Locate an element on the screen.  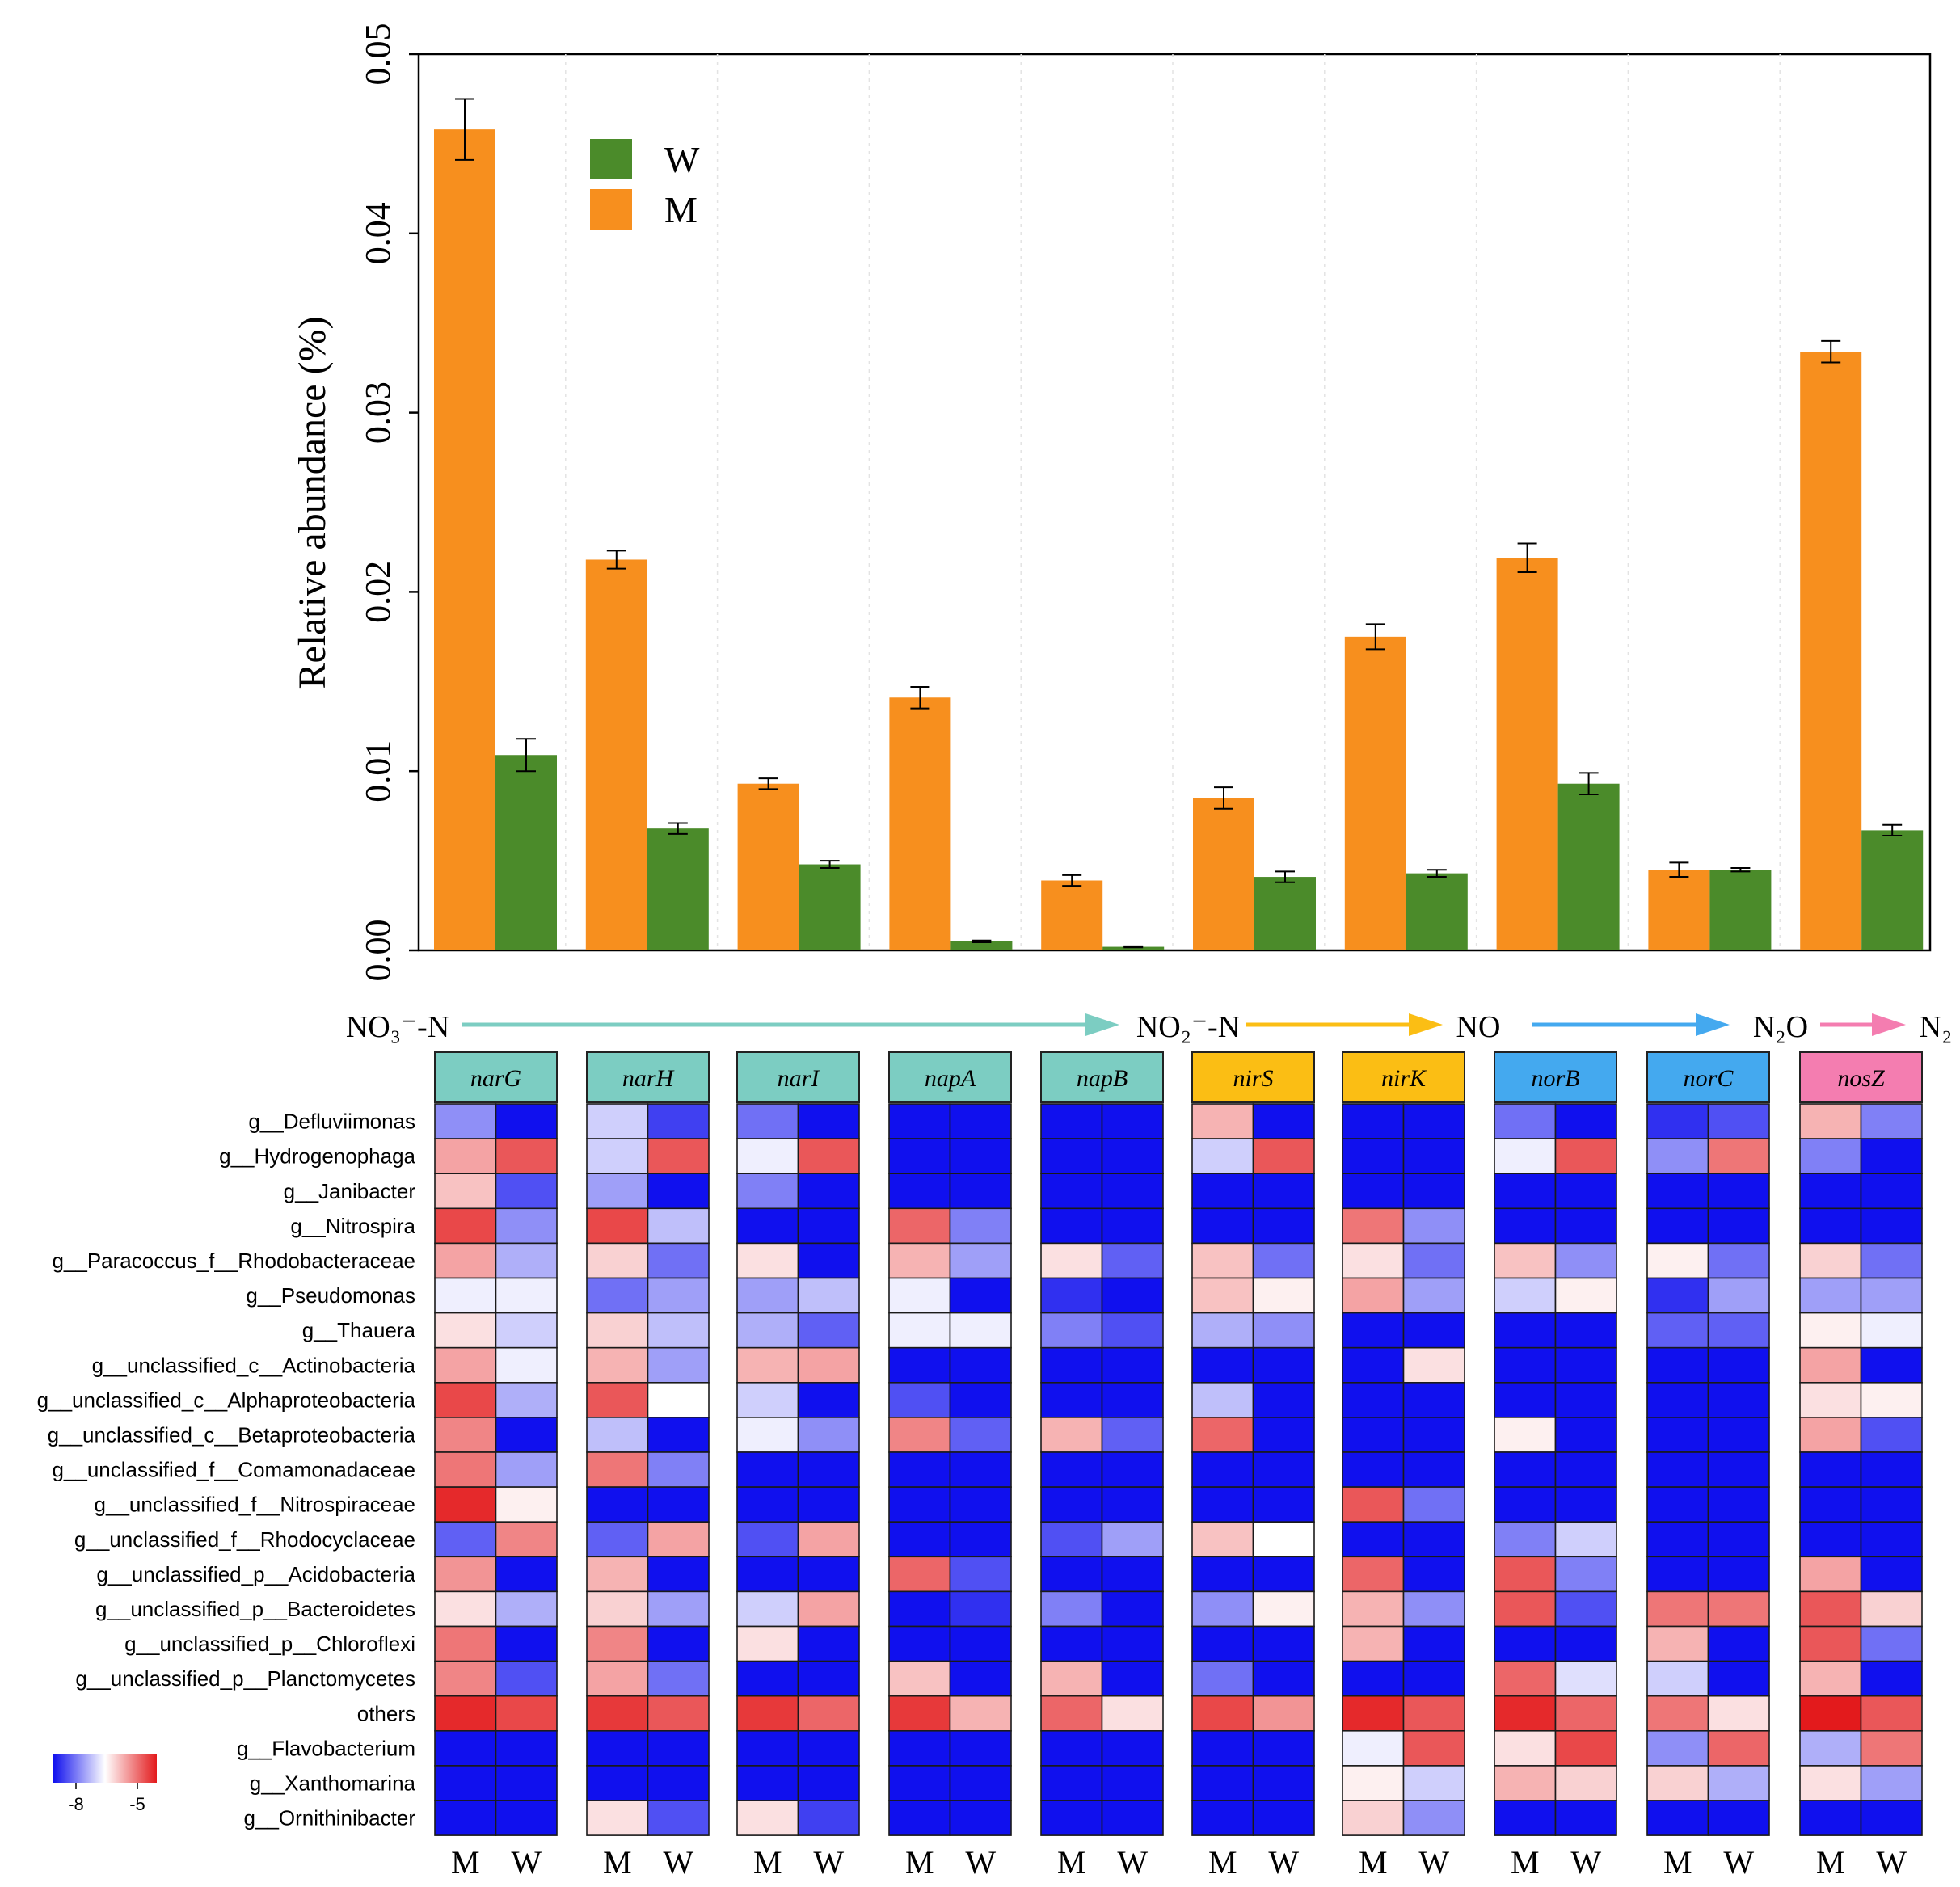
bar-M-nirK is located at coordinates (1375, 793).